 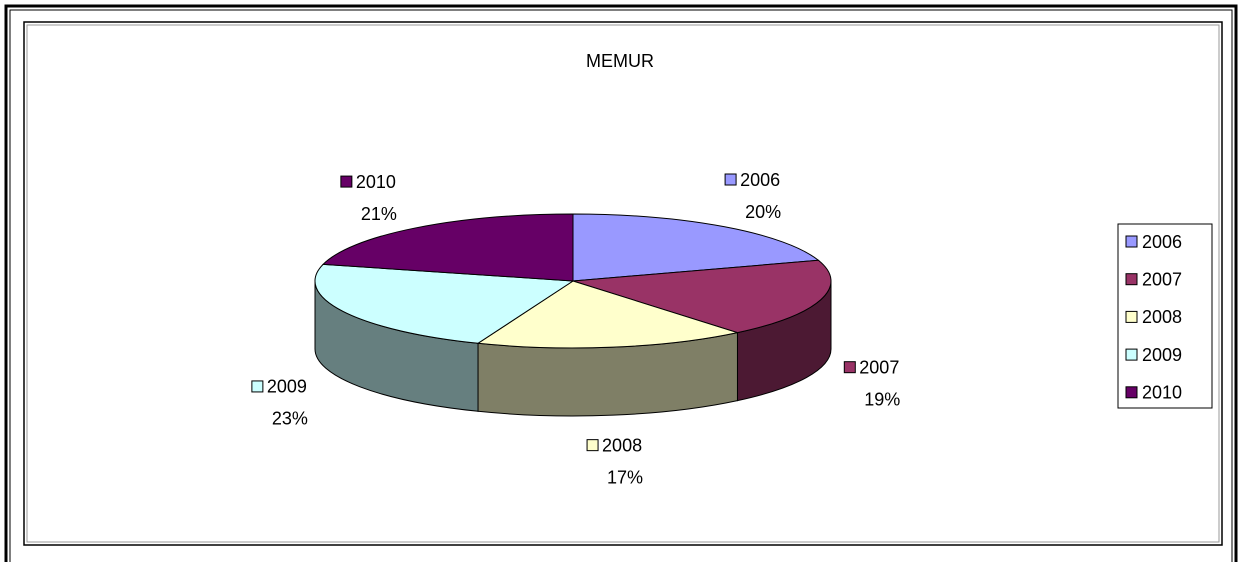 What do you see at coordinates (1162, 317) in the screenshot?
I see `legend-label: 2008` at bounding box center [1162, 317].